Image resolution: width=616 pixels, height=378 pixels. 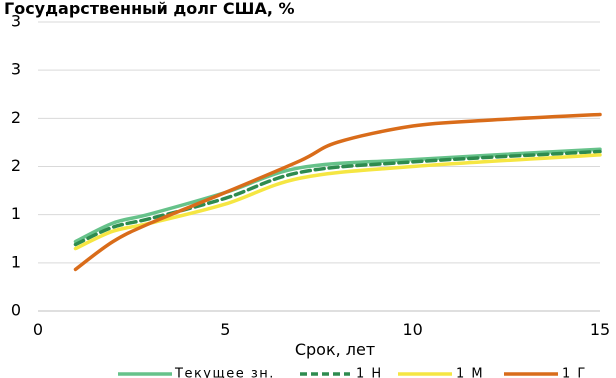 What do you see at coordinates (335, 349) in the screenshot?
I see `x-axis-title: Срок, лет` at bounding box center [335, 349].